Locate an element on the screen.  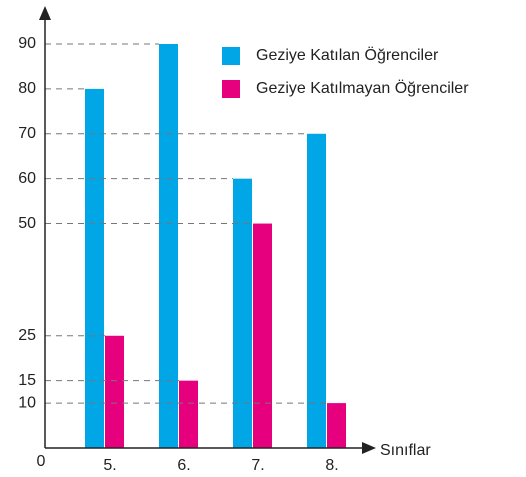
x-tick-label: 8. is located at coordinates (331, 465).